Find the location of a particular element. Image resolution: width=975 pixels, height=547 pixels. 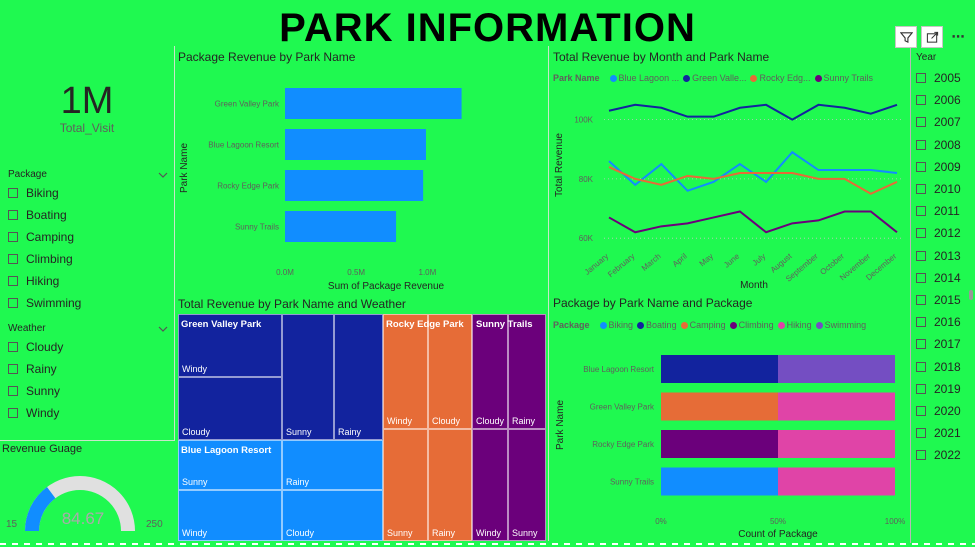

year-option-2017: 2017 is located at coordinates (945, 344).